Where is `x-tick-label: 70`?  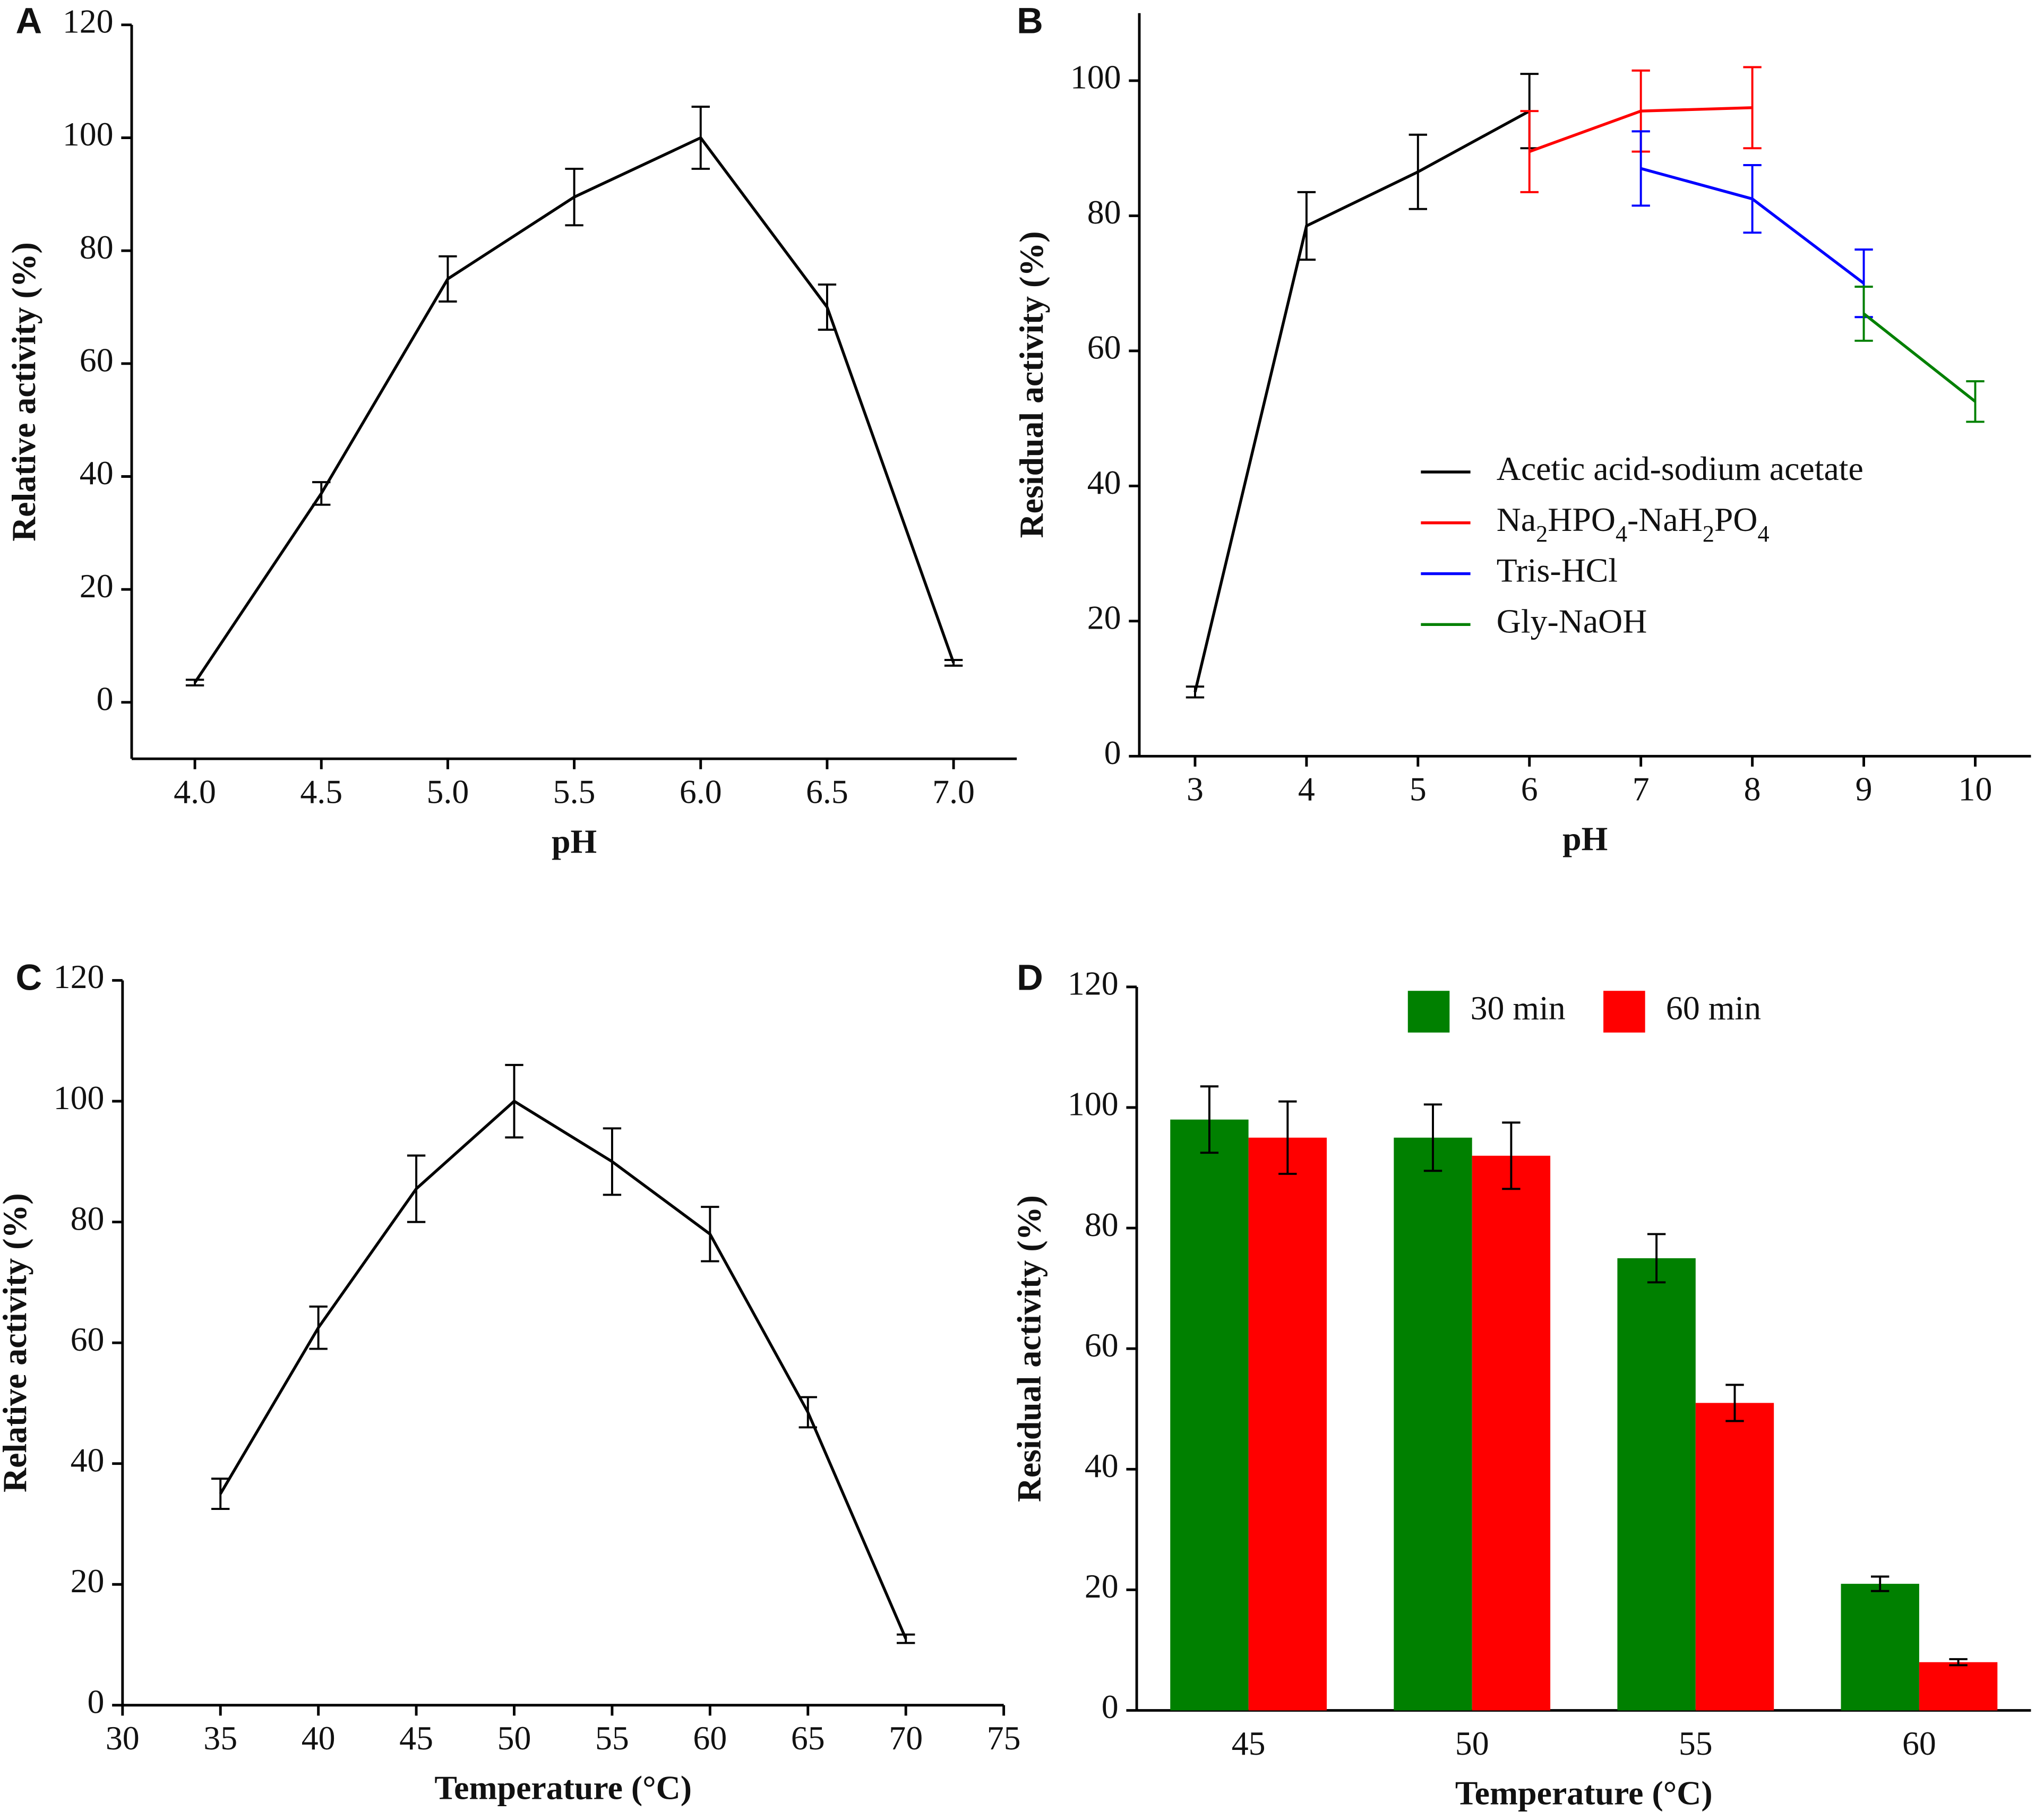
x-tick-label: 70 is located at coordinates (906, 1738).